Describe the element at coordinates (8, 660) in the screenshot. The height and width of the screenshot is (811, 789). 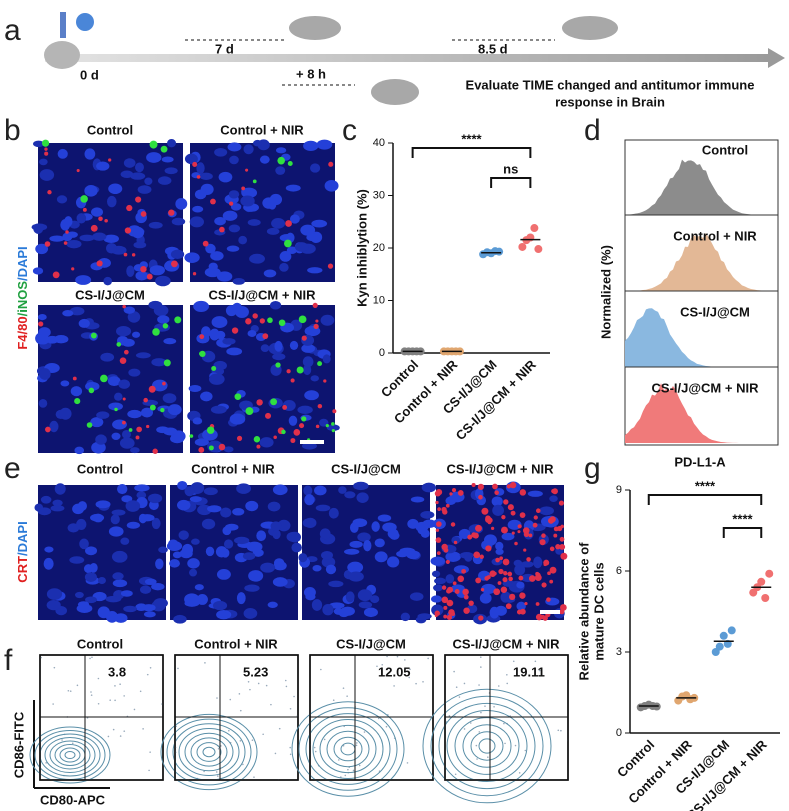
I see `panel-letter: f` at that location.